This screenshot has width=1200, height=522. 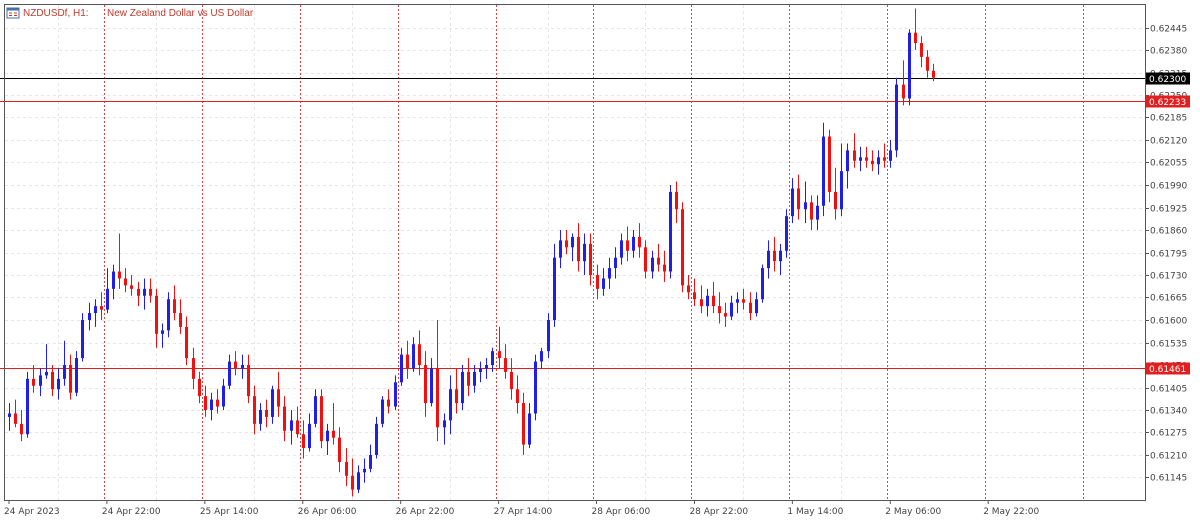 I want to click on y-tick-label: 0.61210, so click(x=1168, y=457).